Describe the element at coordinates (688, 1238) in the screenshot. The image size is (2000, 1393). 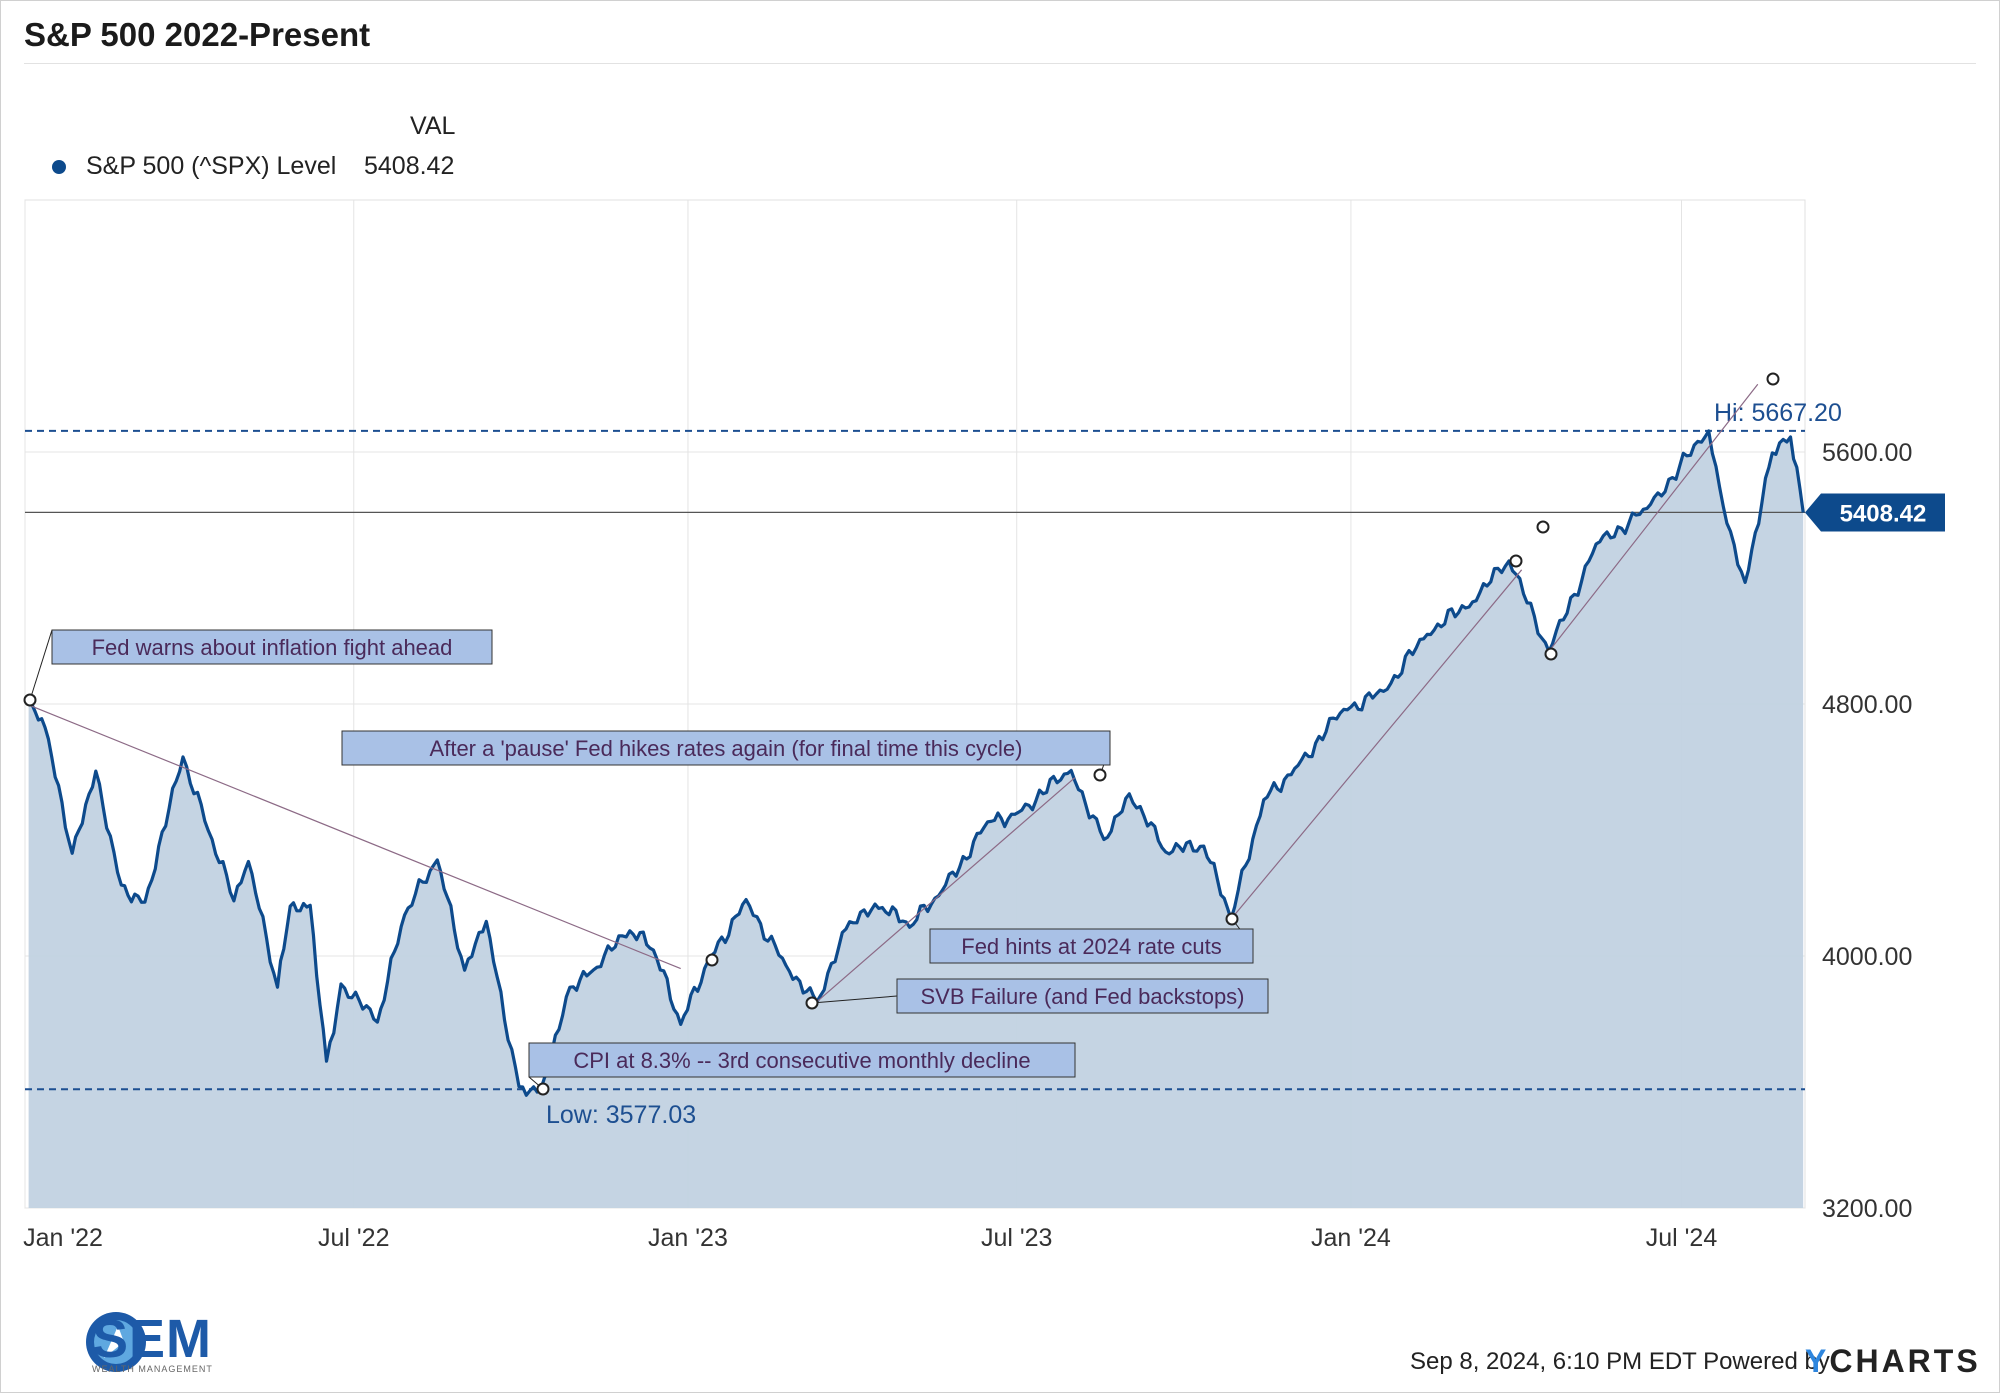
I see `x-tick-label: Jan '23` at that location.